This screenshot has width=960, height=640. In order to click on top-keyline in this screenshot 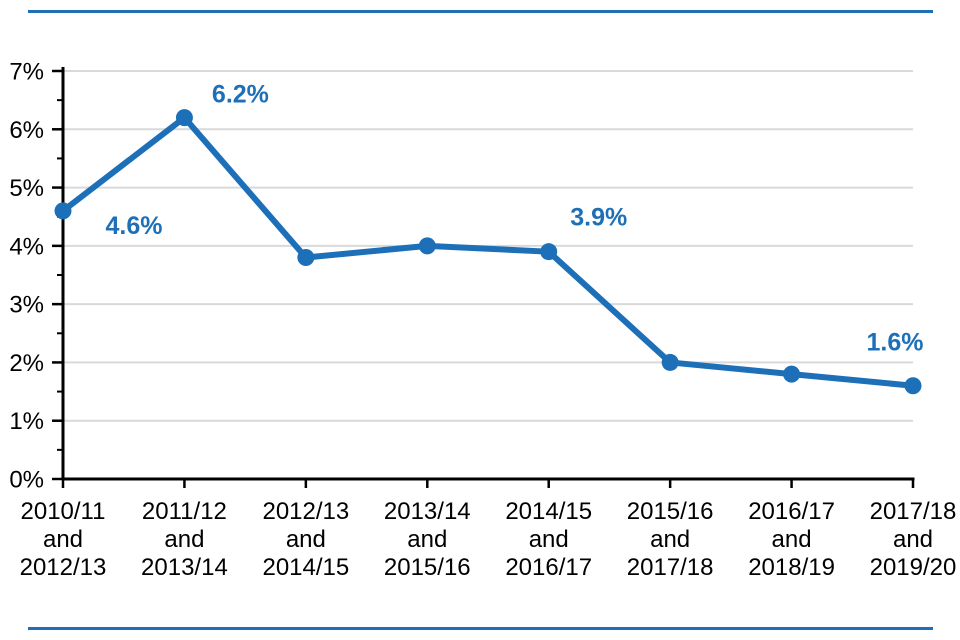, I will do `click(480, 11)`.